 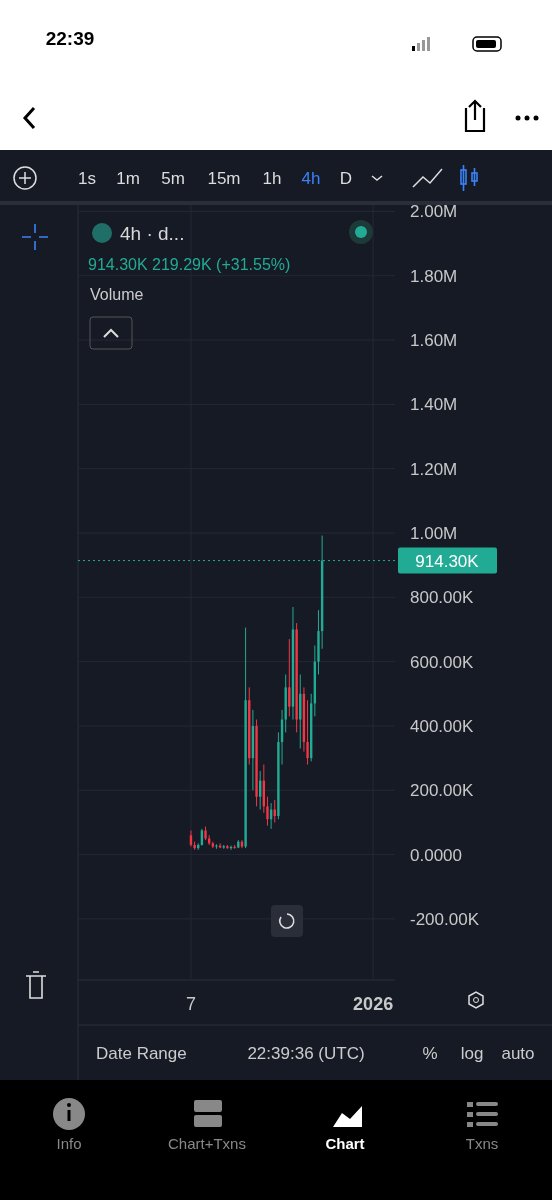 I want to click on text: 914.30K 219.29K (+31.55%), so click(x=189, y=264).